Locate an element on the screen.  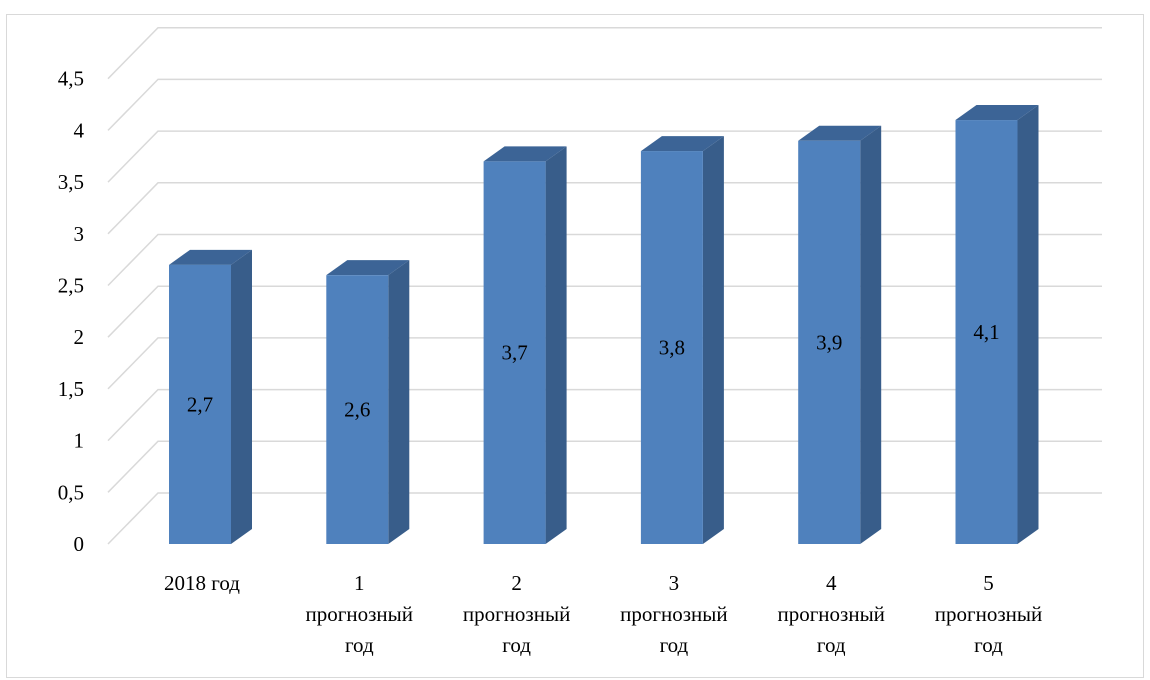
y-tick-label: 3,5 is located at coordinates (71, 182).